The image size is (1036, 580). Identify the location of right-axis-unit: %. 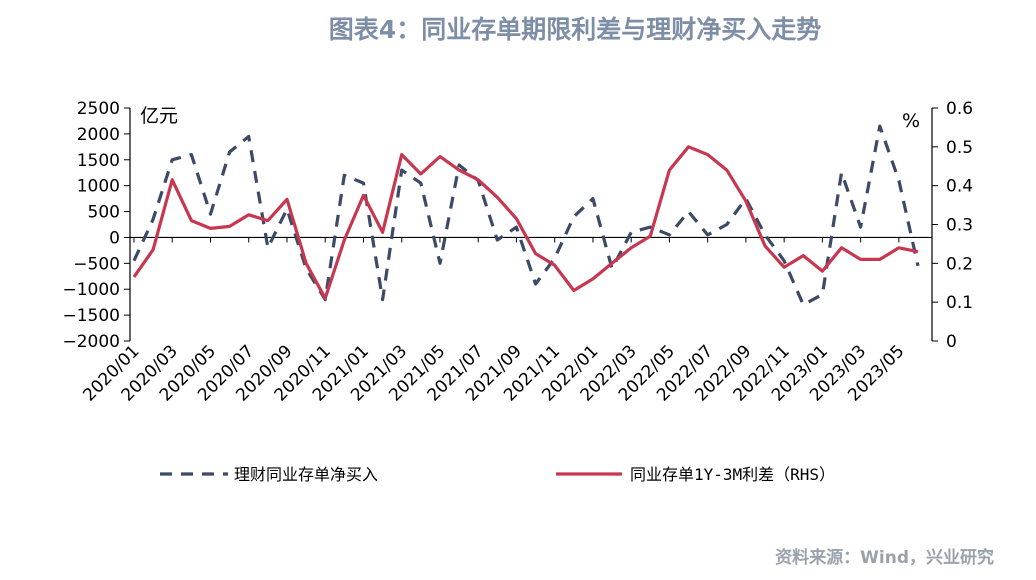
(911, 121).